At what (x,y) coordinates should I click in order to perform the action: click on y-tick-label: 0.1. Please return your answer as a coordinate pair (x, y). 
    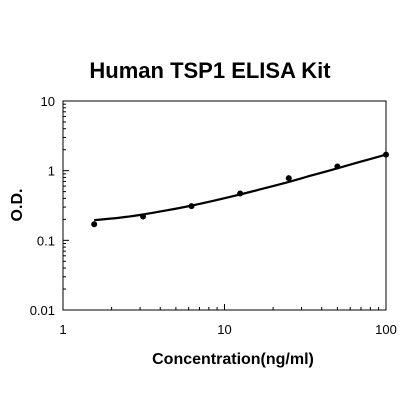
    Looking at the image, I should click on (46, 240).